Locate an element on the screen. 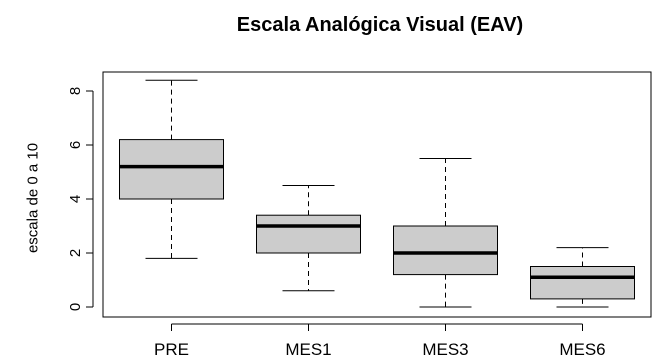 This screenshot has width=662, height=361. y-tick-label: 2 is located at coordinates (75, 253).